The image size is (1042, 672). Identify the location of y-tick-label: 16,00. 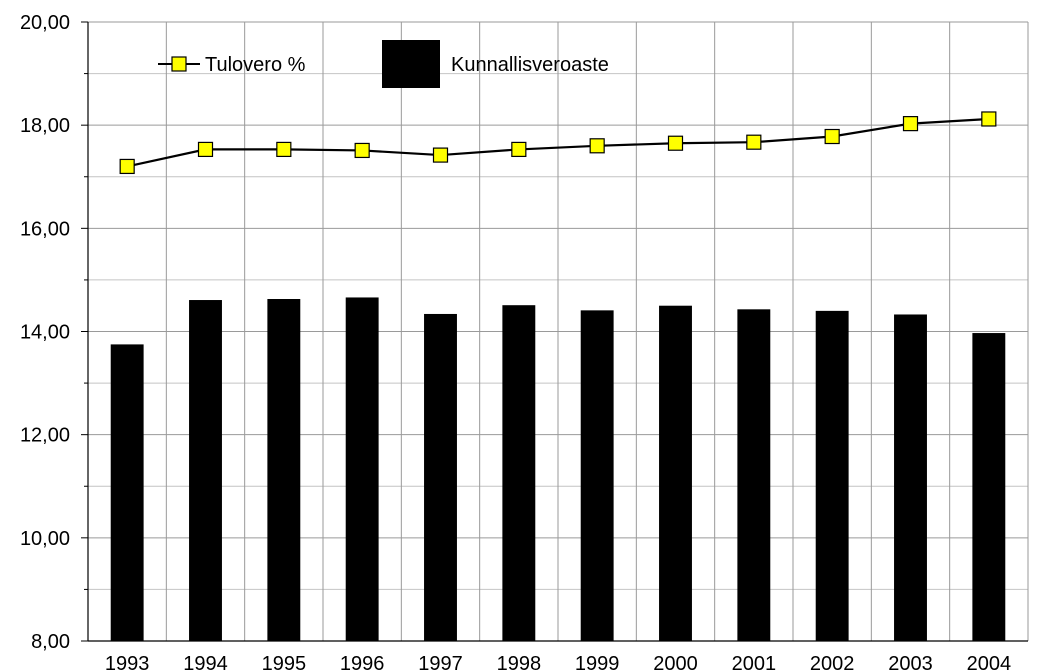
(45, 229).